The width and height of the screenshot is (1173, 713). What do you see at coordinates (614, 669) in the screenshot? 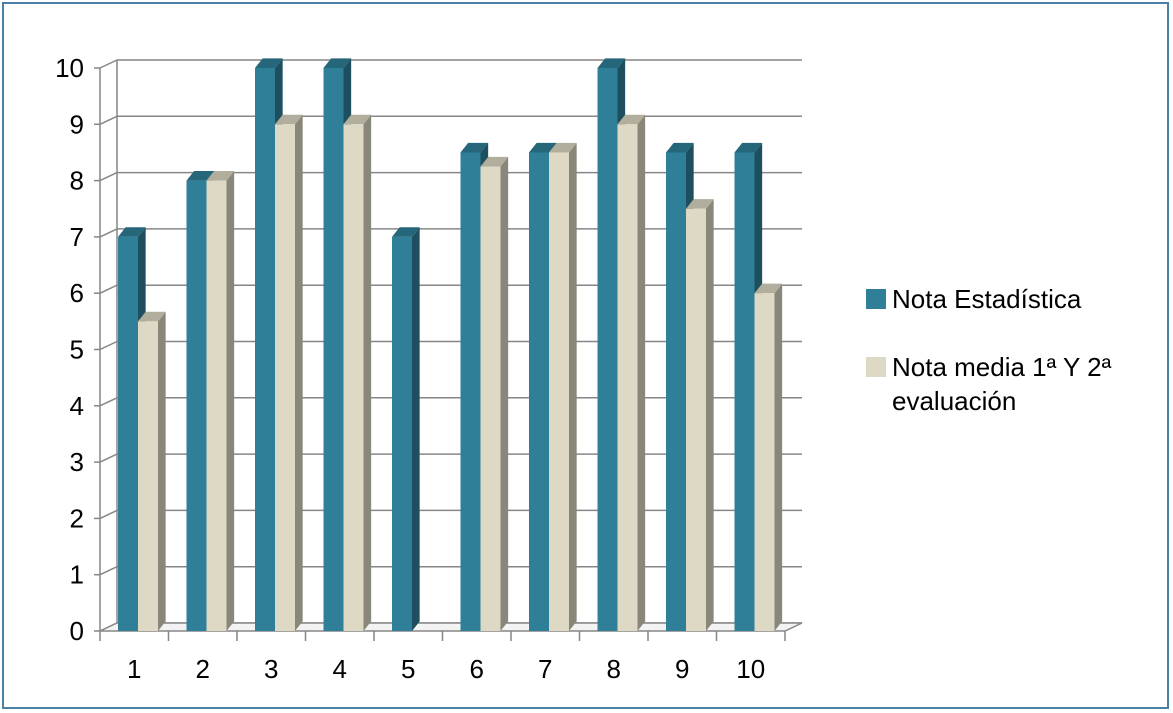
I see `x-tick-label: 8` at bounding box center [614, 669].